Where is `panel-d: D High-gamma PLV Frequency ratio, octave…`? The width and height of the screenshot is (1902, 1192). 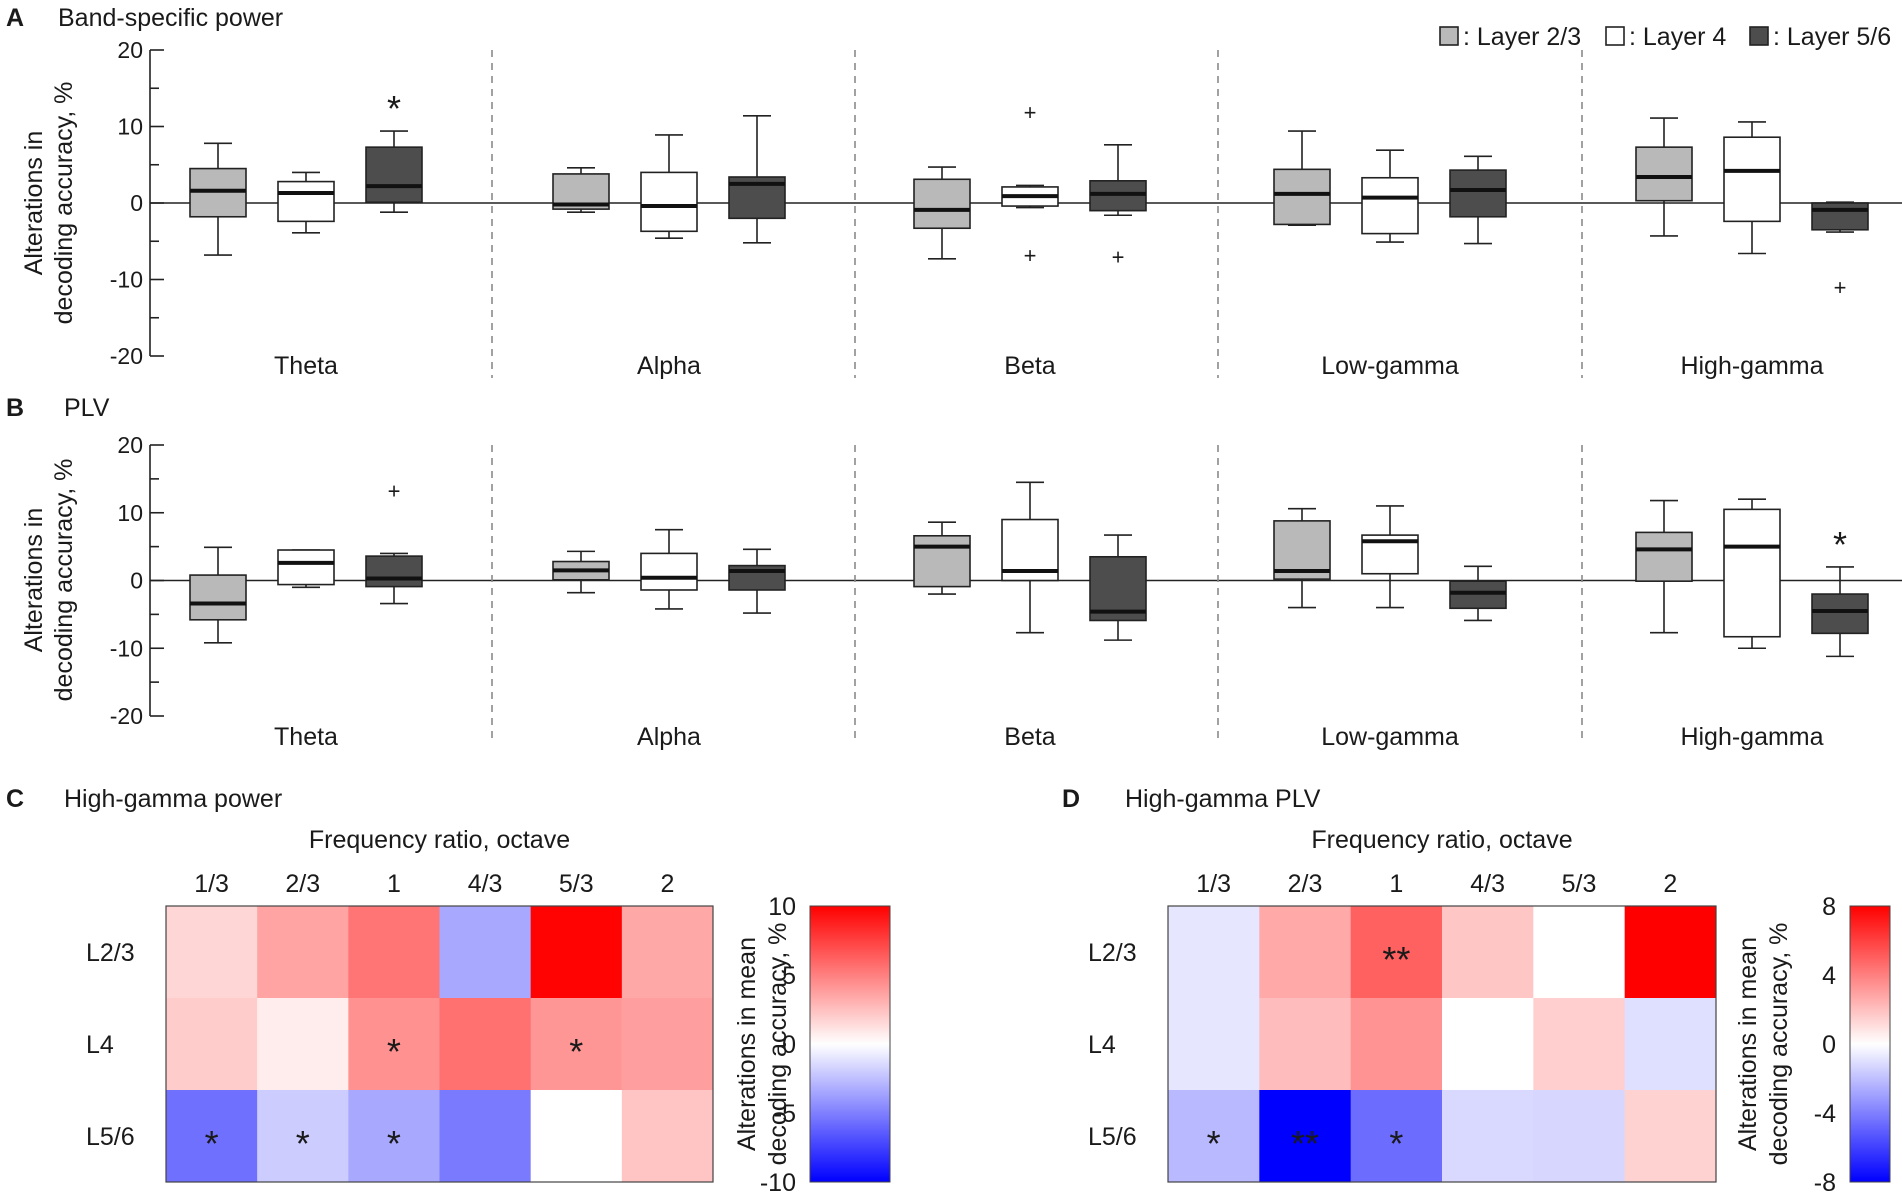 panel-d: D High-gamma PLV Frequency ratio, octave… is located at coordinates (1476, 988).